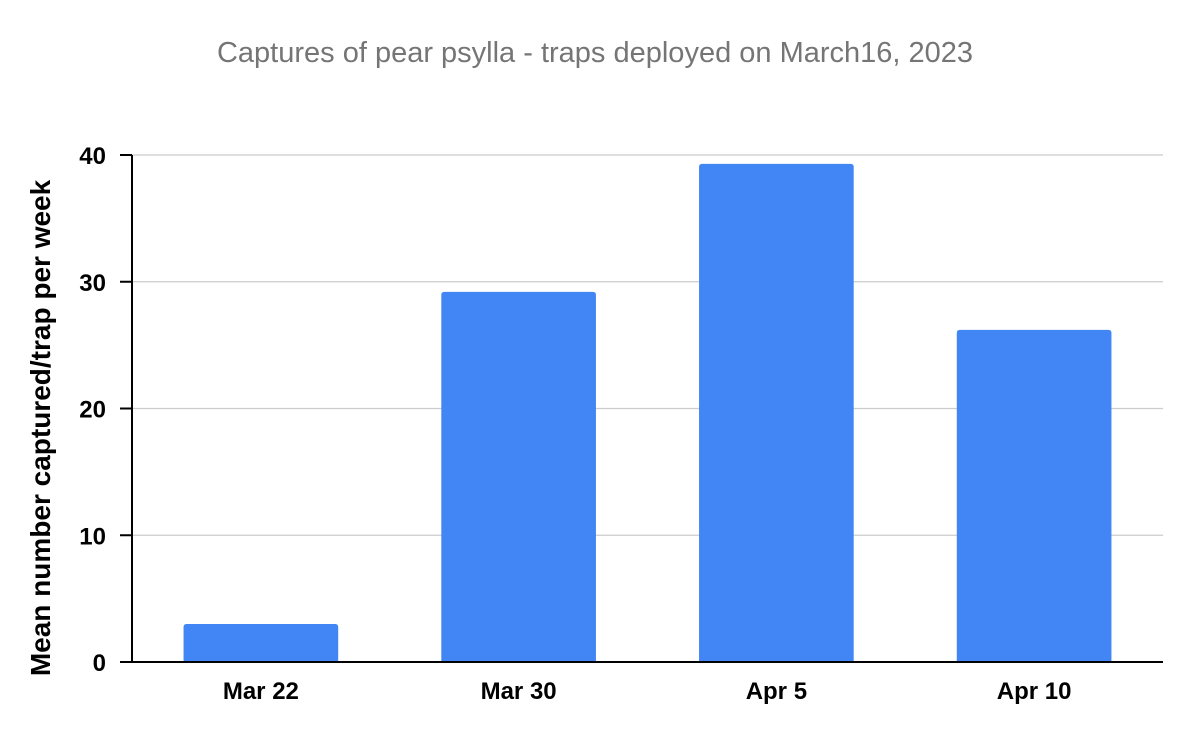 The height and width of the screenshot is (742, 1200). Describe the element at coordinates (647, 691) in the screenshot. I see `x-tick-labels: Mar 22 Mar 30 Apr 5 Apr 10` at that location.